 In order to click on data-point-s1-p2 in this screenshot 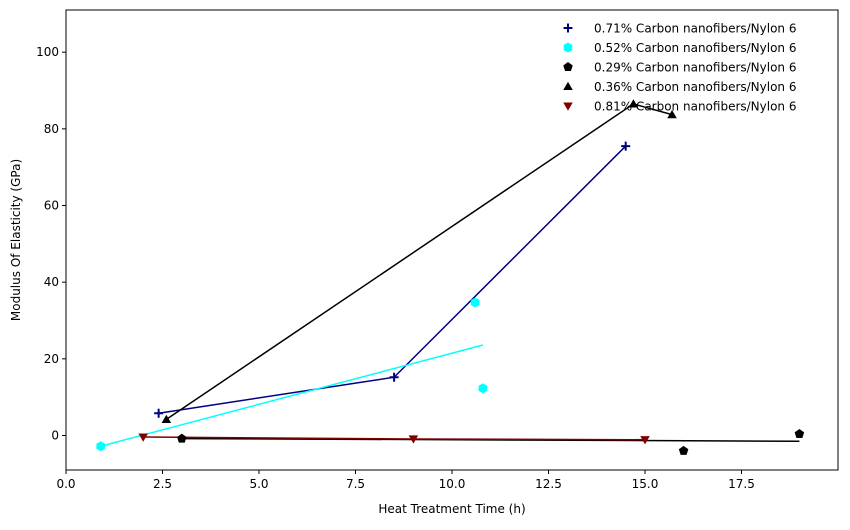, I will do `click(483, 388)`.